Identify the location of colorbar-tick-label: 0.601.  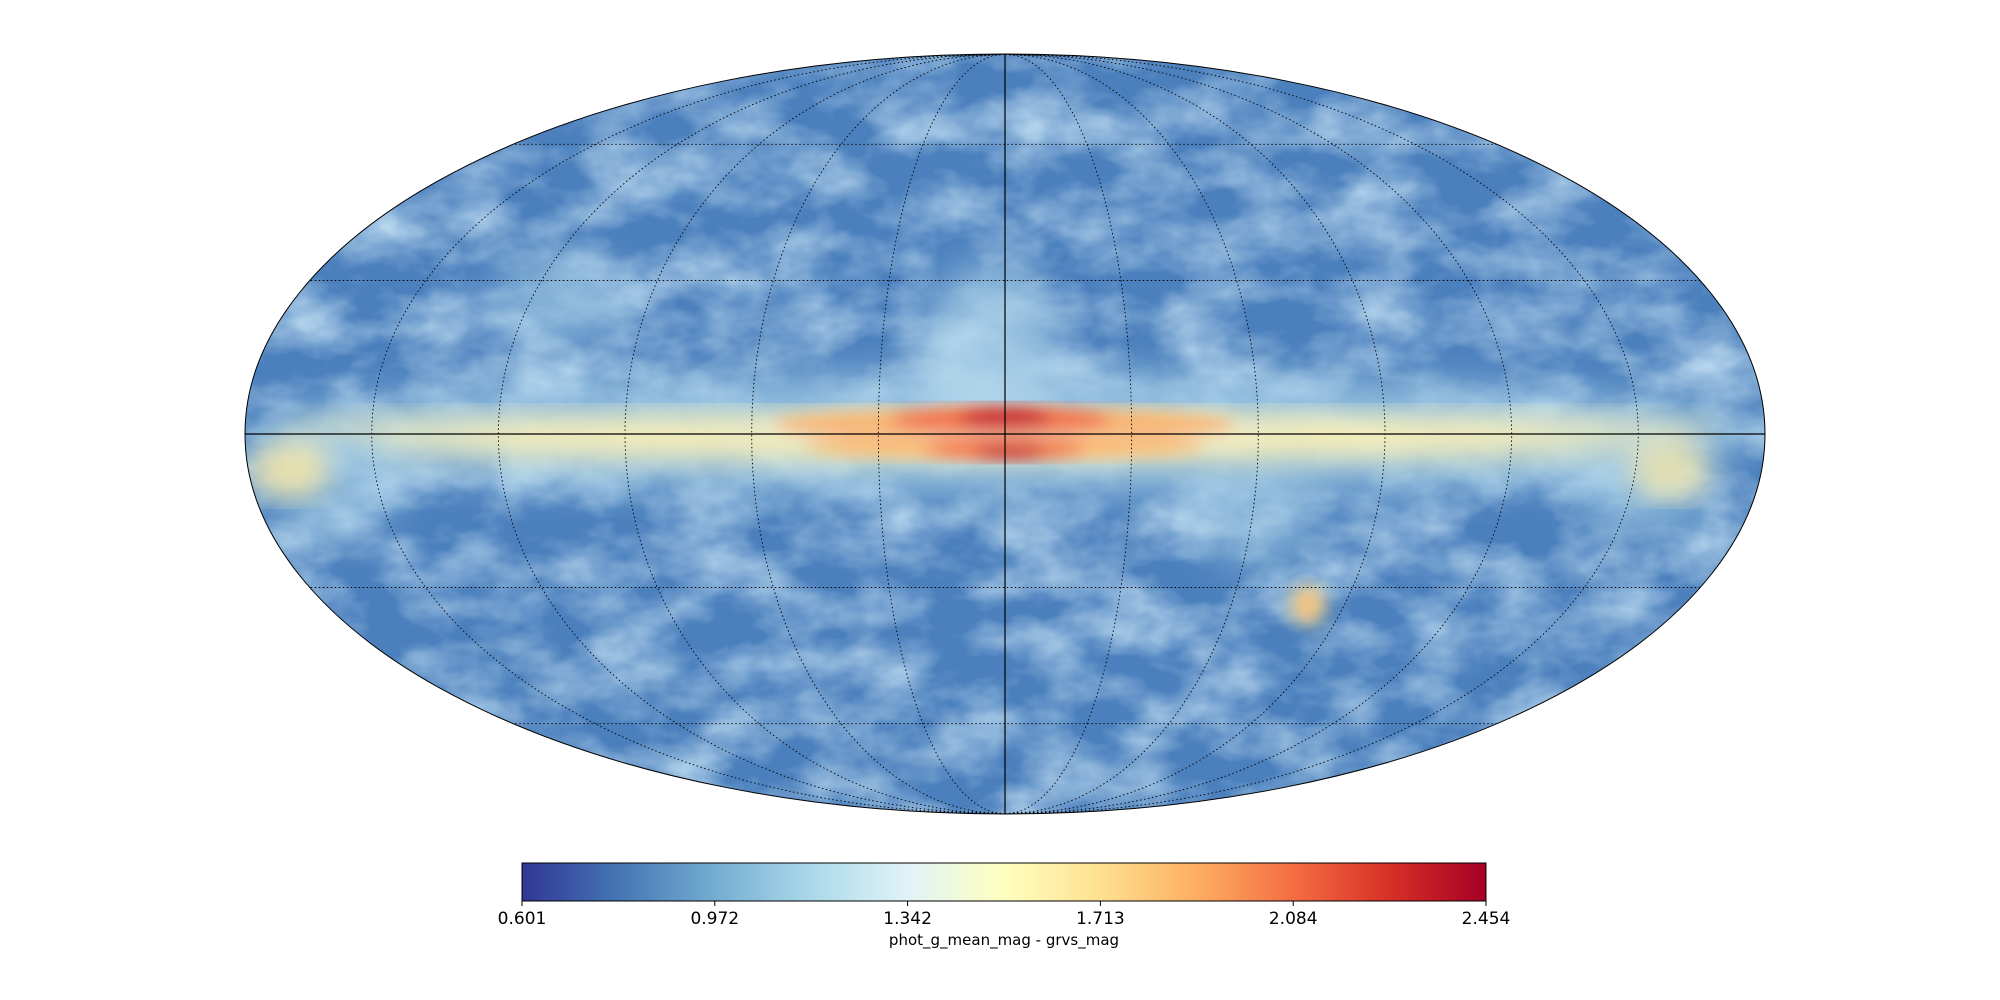
(522, 919).